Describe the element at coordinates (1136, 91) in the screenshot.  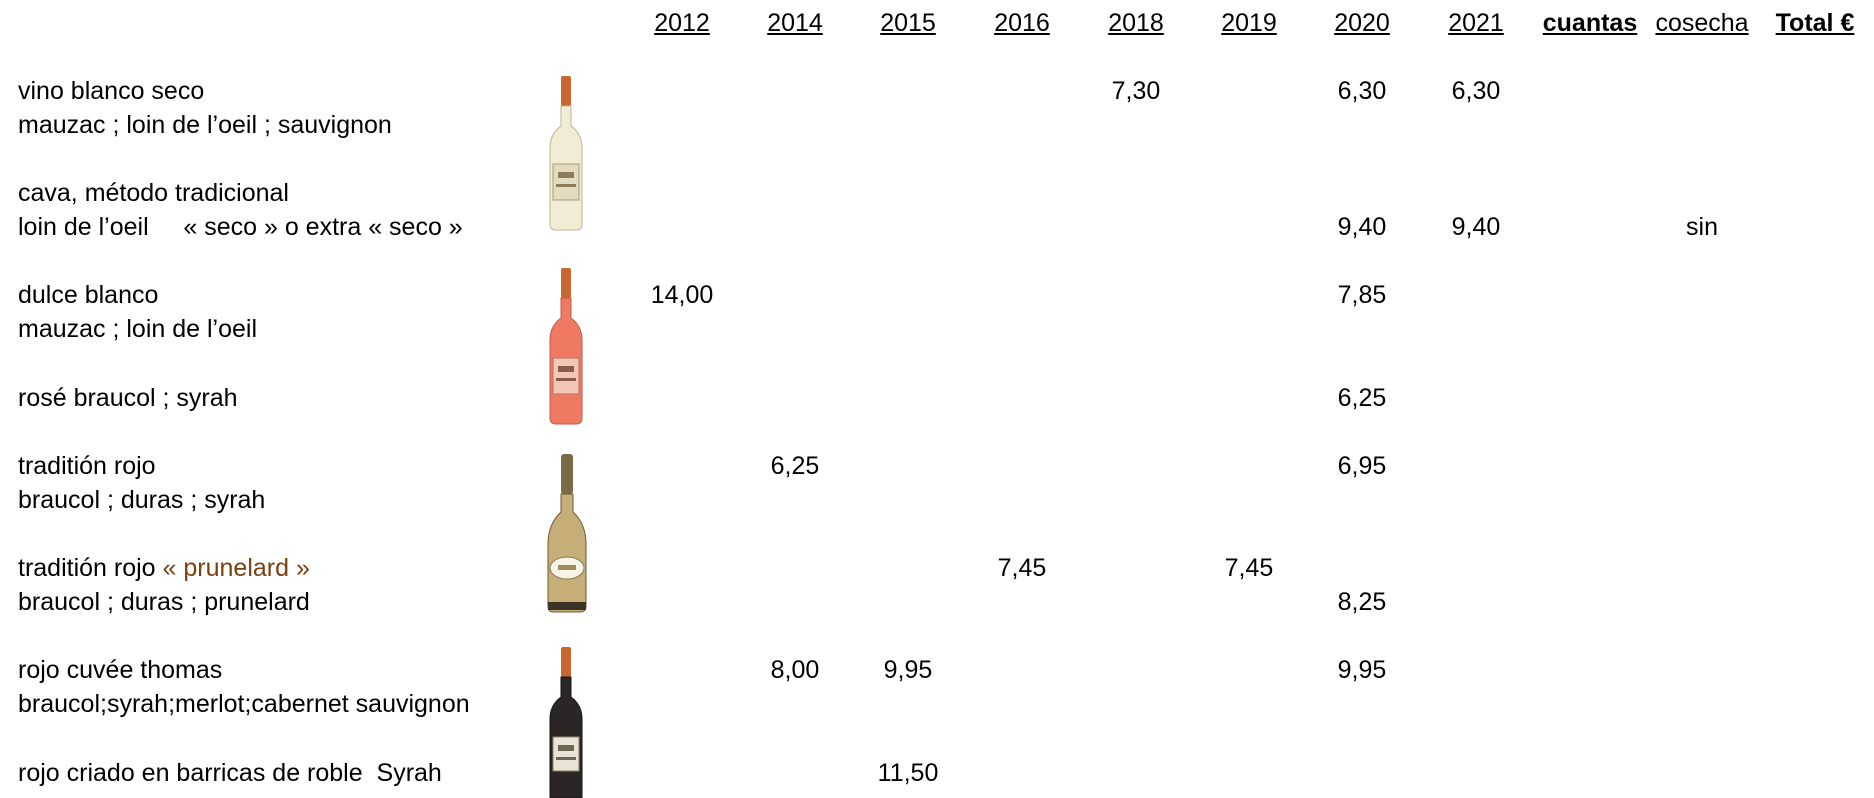
I see `price-cell: 7,30` at that location.